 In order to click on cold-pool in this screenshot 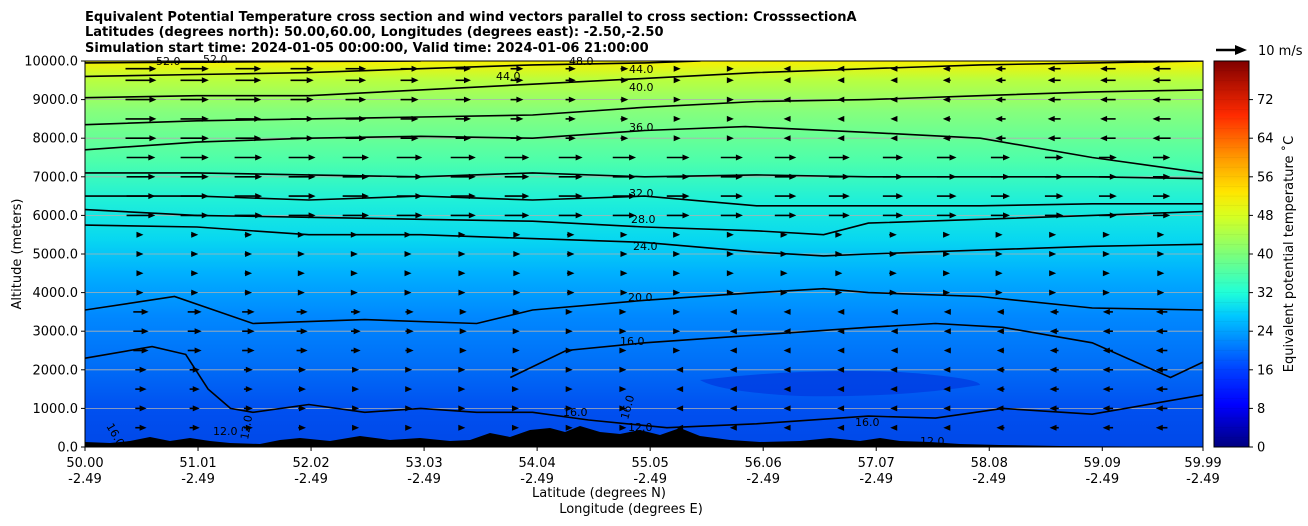, I will do `click(840, 384)`.